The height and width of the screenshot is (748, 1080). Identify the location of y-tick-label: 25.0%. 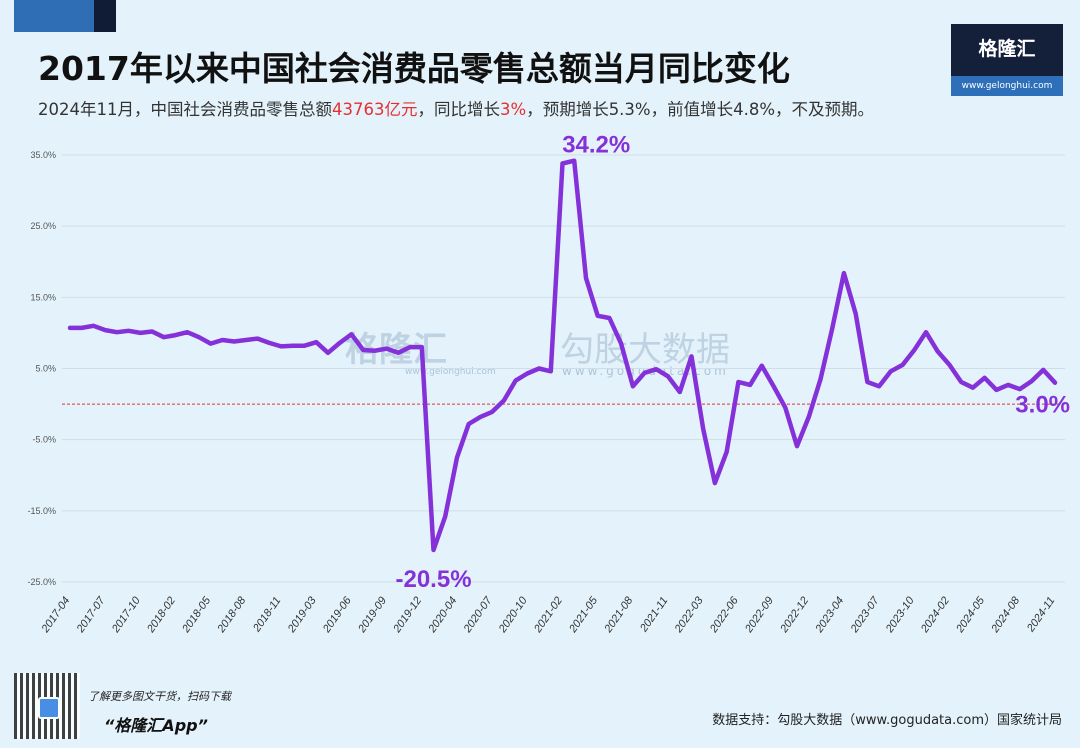
(43, 226).